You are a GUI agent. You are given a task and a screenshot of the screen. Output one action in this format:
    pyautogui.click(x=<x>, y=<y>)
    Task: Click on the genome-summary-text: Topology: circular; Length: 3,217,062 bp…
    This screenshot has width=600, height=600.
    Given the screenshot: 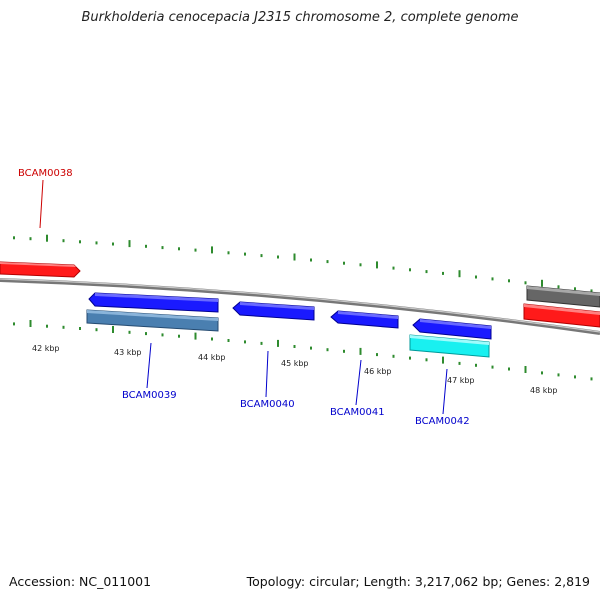 What is the action you would take?
    pyautogui.click(x=418, y=581)
    